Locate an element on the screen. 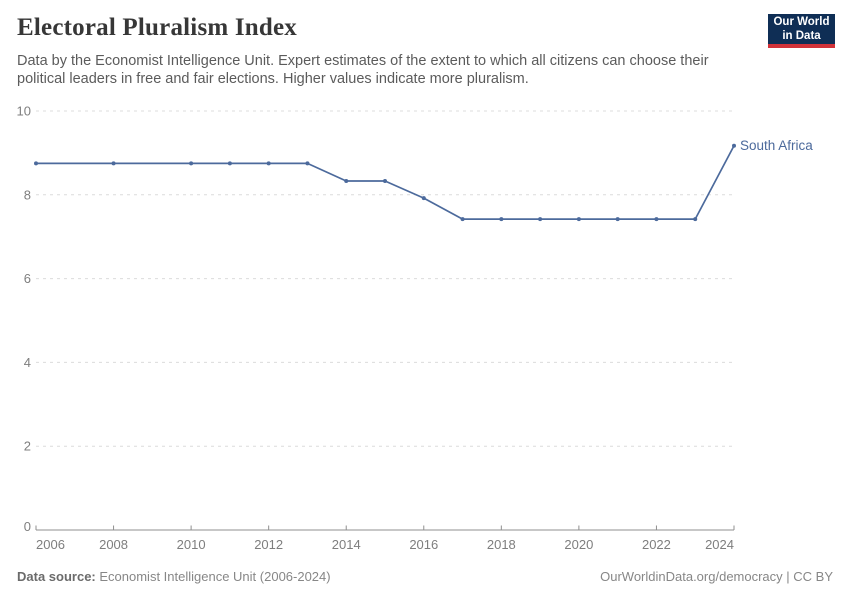  y-axis-labels: 0 2 4 6 8 10 is located at coordinates (24, 319).